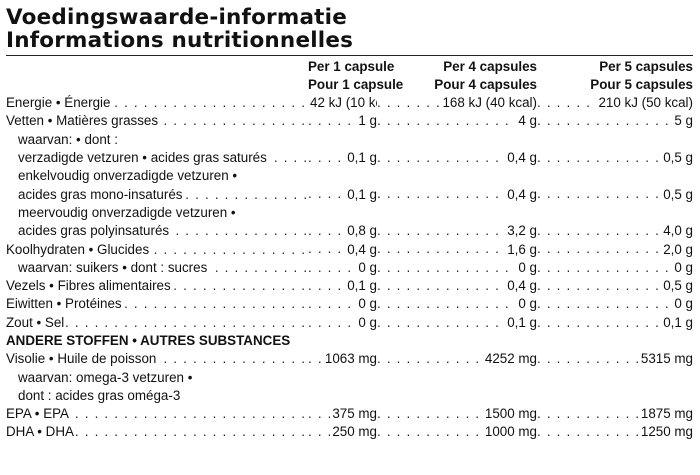 The width and height of the screenshot is (700, 475). What do you see at coordinates (94, 231) in the screenshot?
I see `nutrient-label: acides gras polyinsaturés` at bounding box center [94, 231].